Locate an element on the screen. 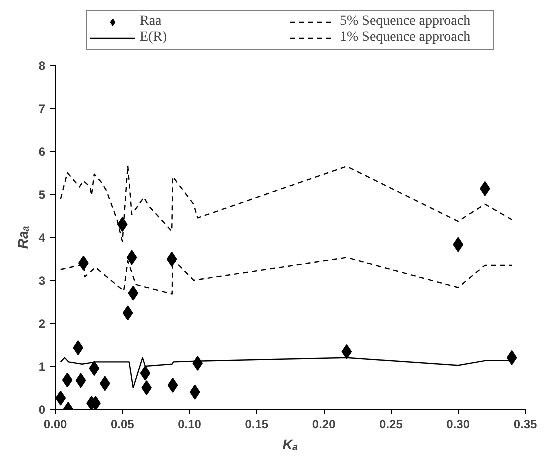 The height and width of the screenshot is (465, 550). y-tick-label: 7 is located at coordinates (42, 109).